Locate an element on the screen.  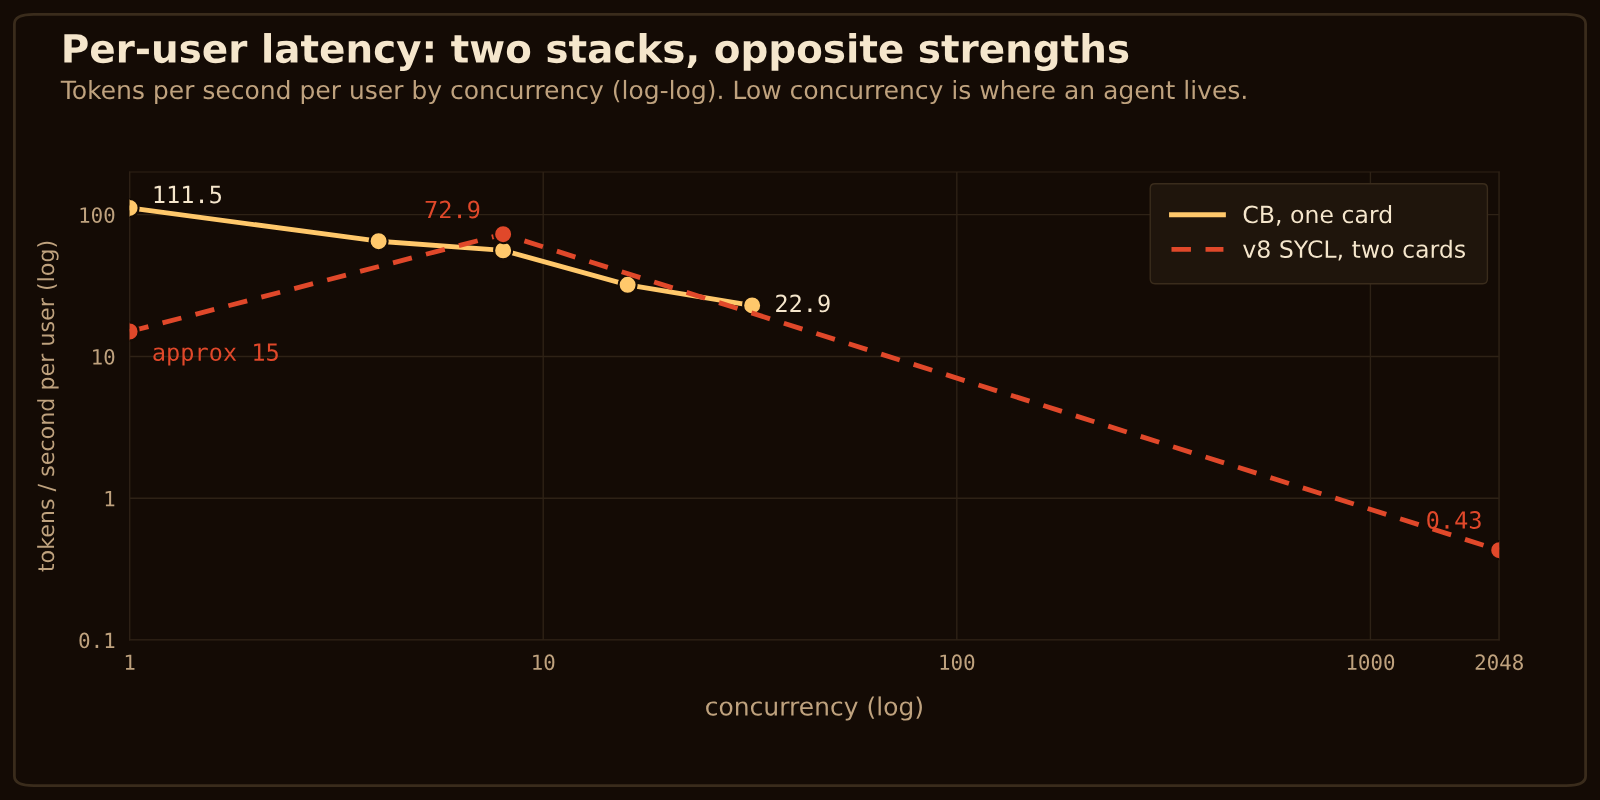
legend-label: v8 SYCL, two cards is located at coordinates (1354, 250).